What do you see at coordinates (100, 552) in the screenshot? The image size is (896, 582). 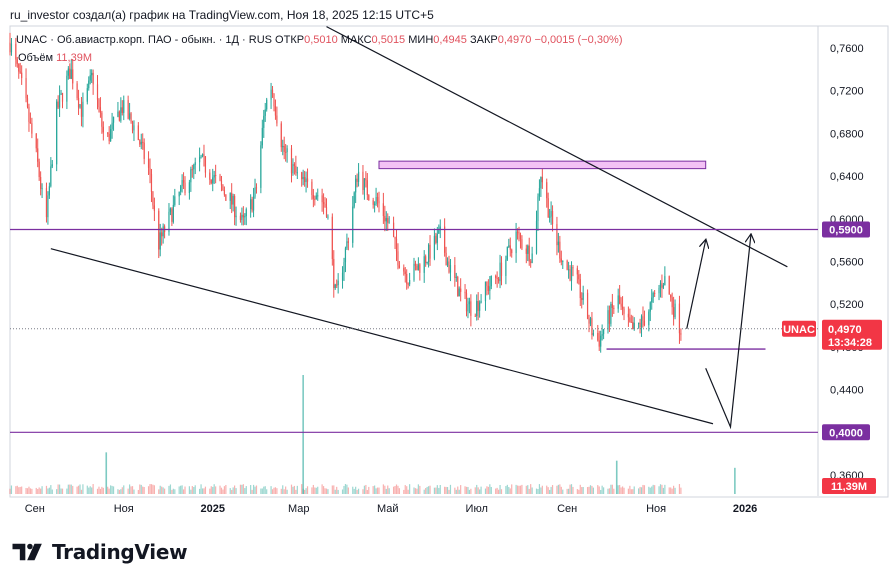 I see `tradingview-brand: TradingView` at bounding box center [100, 552].